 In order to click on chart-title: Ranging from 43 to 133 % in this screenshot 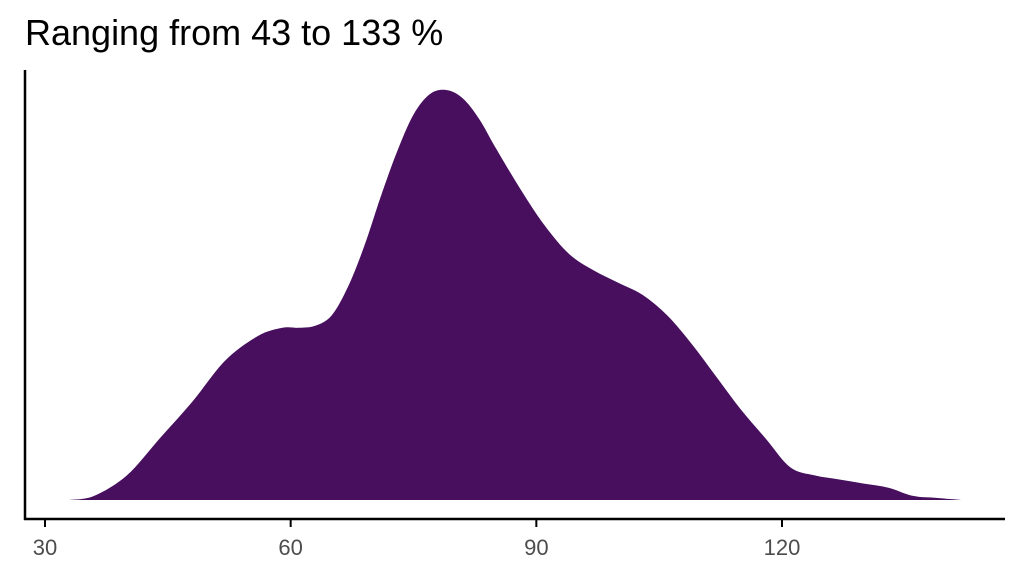, I will do `click(234, 32)`.